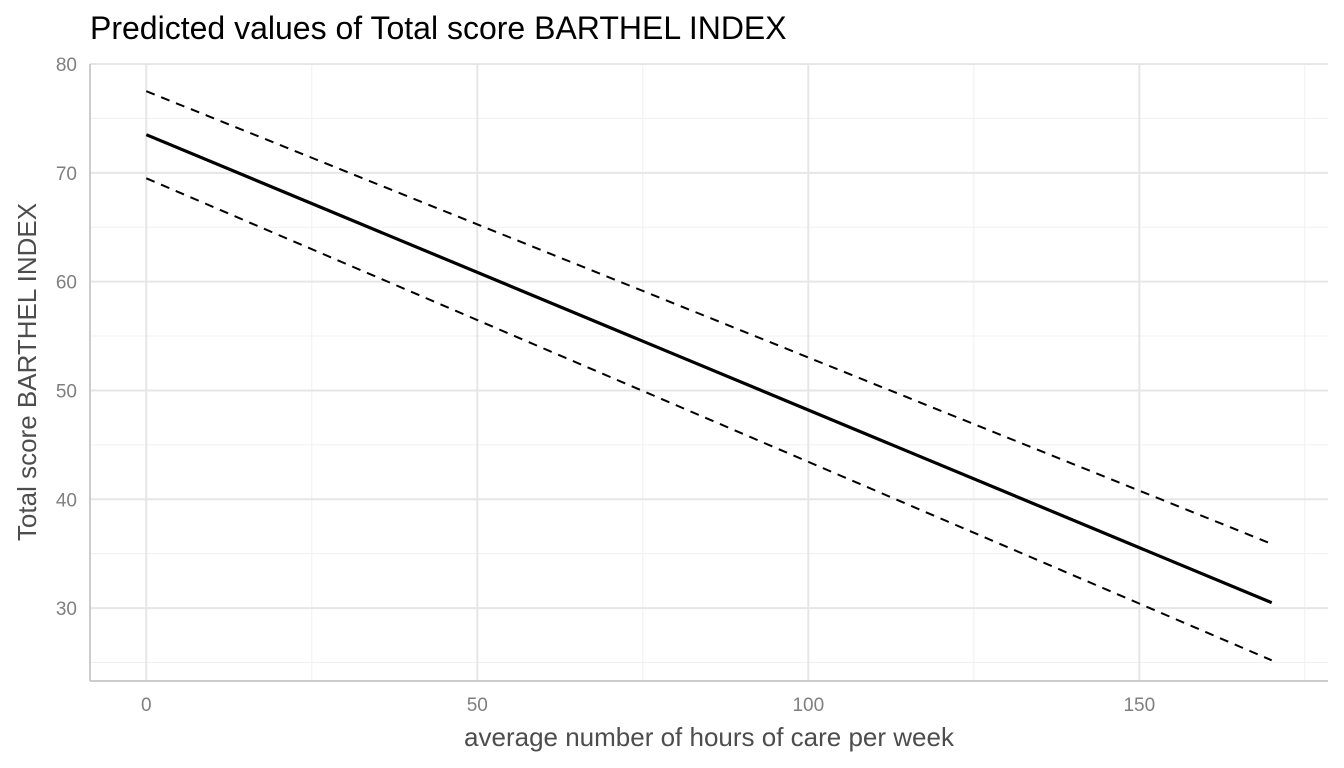 This screenshot has height=768, width=1344. Describe the element at coordinates (66, 391) in the screenshot. I see `y-tick-label: 50` at that location.